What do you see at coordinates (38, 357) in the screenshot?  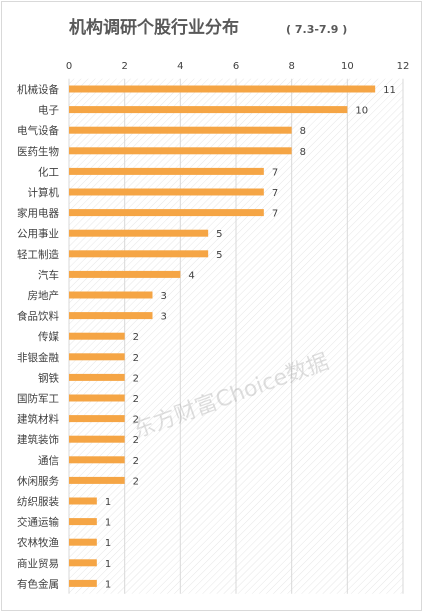 I see `category-label: 非银金融` at bounding box center [38, 357].